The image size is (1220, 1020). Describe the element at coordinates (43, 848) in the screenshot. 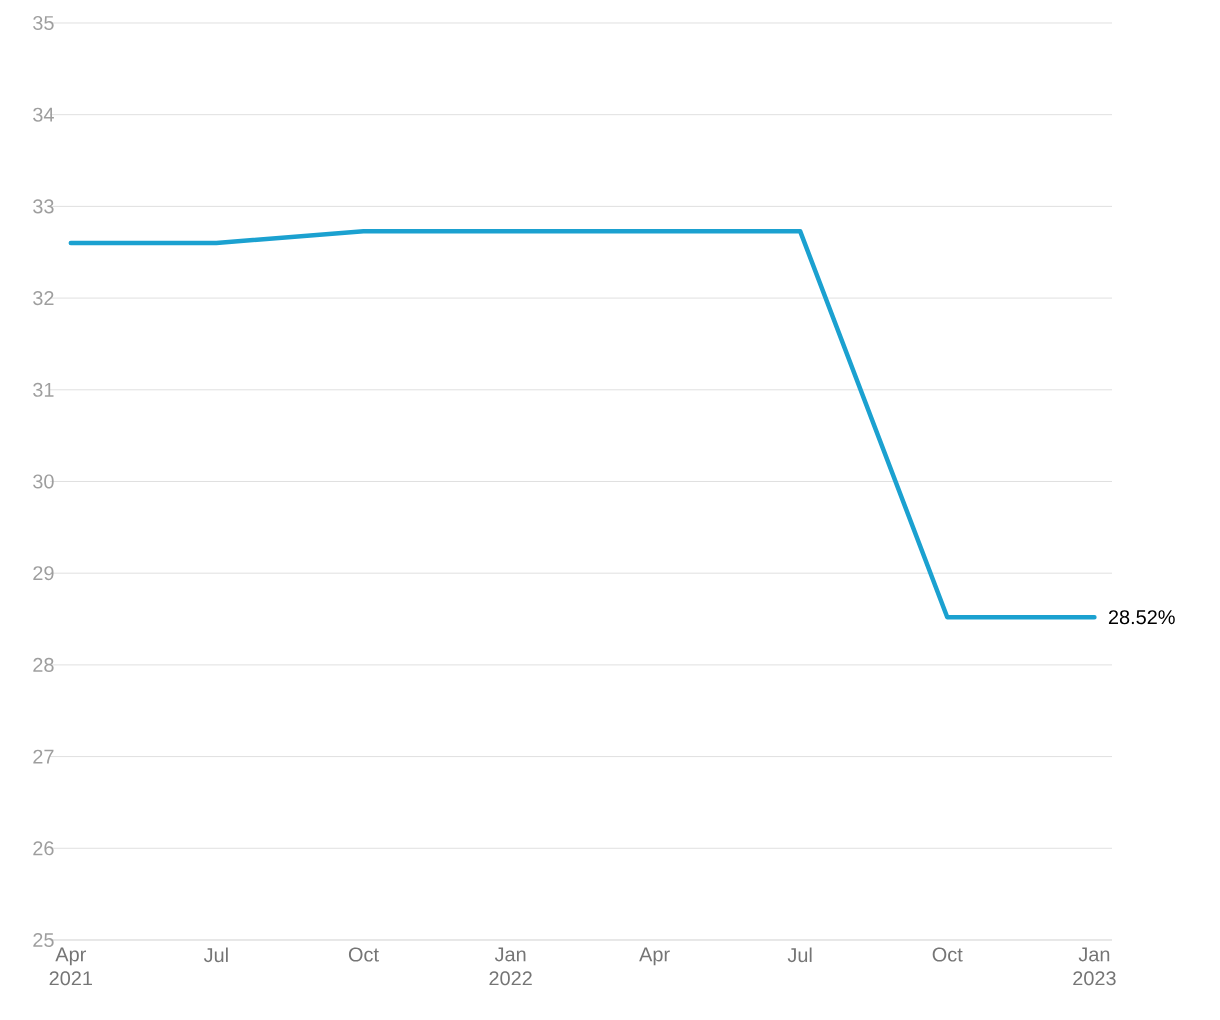

I see `y-tick-label: 26` at that location.